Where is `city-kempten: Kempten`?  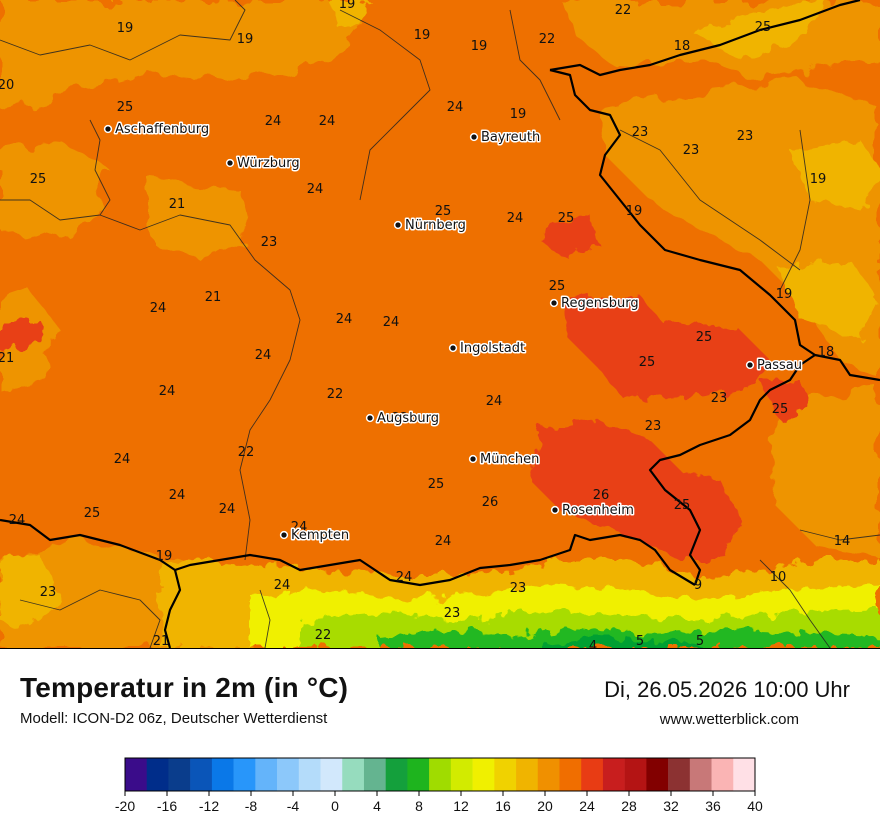
city-kempten: Kempten is located at coordinates (315, 536).